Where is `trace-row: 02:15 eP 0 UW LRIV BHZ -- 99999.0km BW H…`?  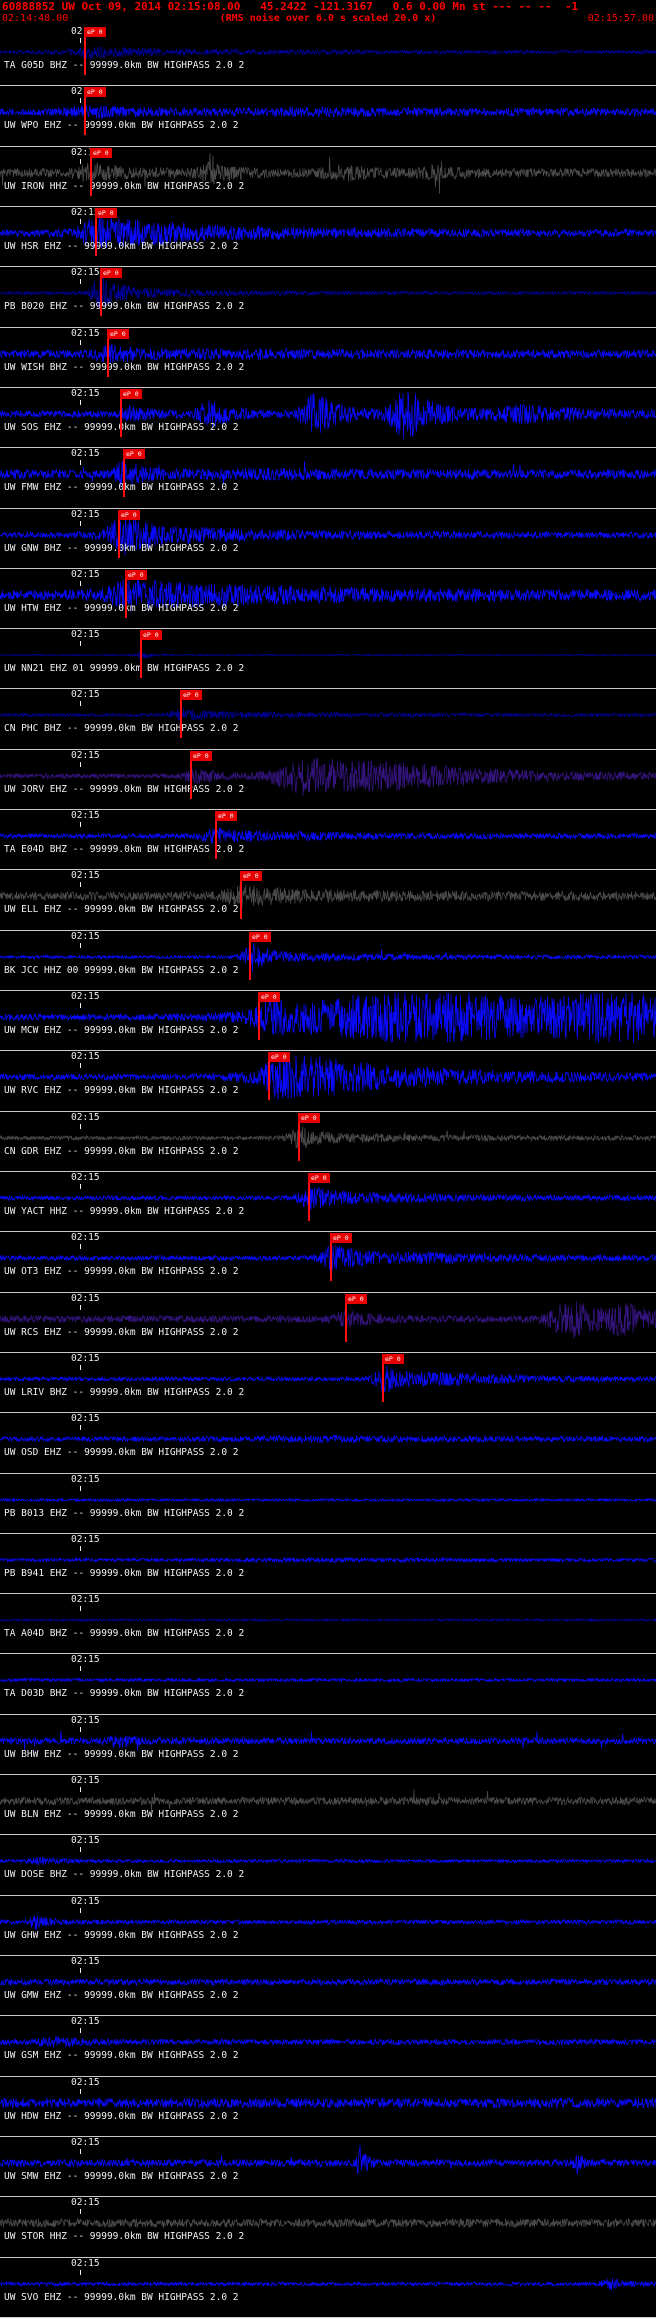 trace-row: 02:15 eP 0 UW LRIV BHZ -- 99999.0km BW H… is located at coordinates (328, 1383).